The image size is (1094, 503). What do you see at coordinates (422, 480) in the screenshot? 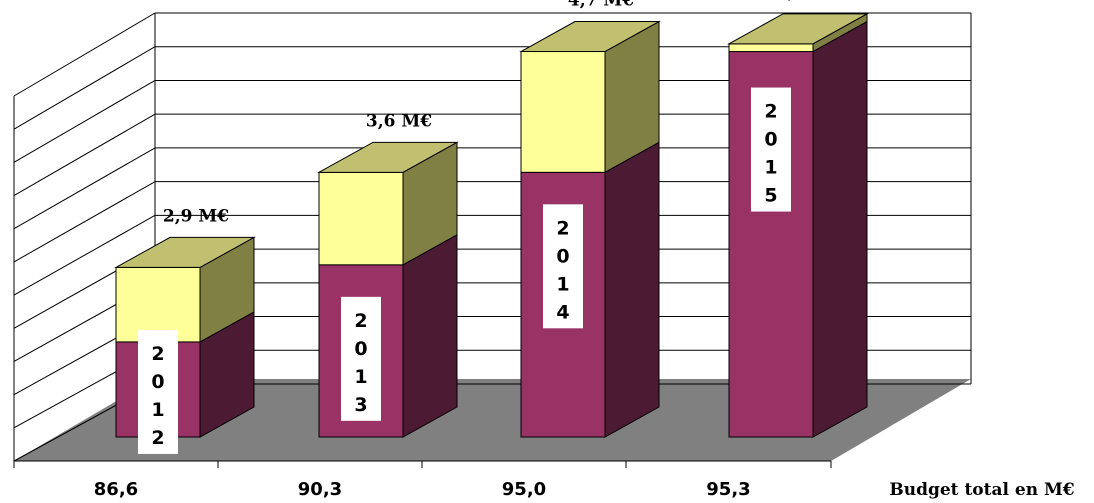
I see `x-axis: 86,6 90,3 95,0 95,3` at bounding box center [422, 480].